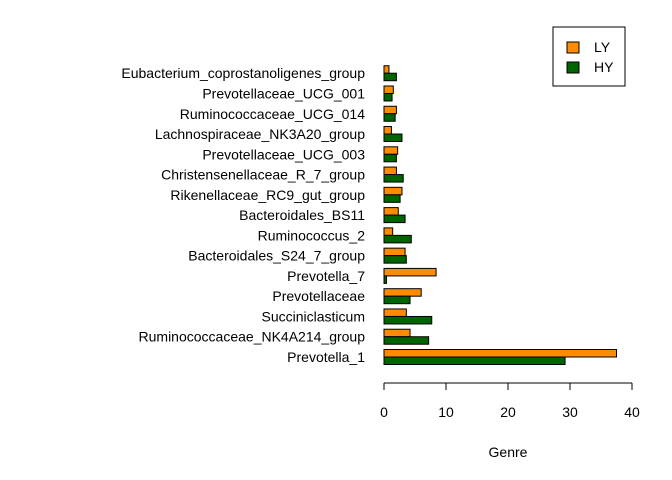 The width and height of the screenshot is (672, 480). Describe the element at coordinates (604, 67) in the screenshot. I see `legend-label-hy: HY` at that location.